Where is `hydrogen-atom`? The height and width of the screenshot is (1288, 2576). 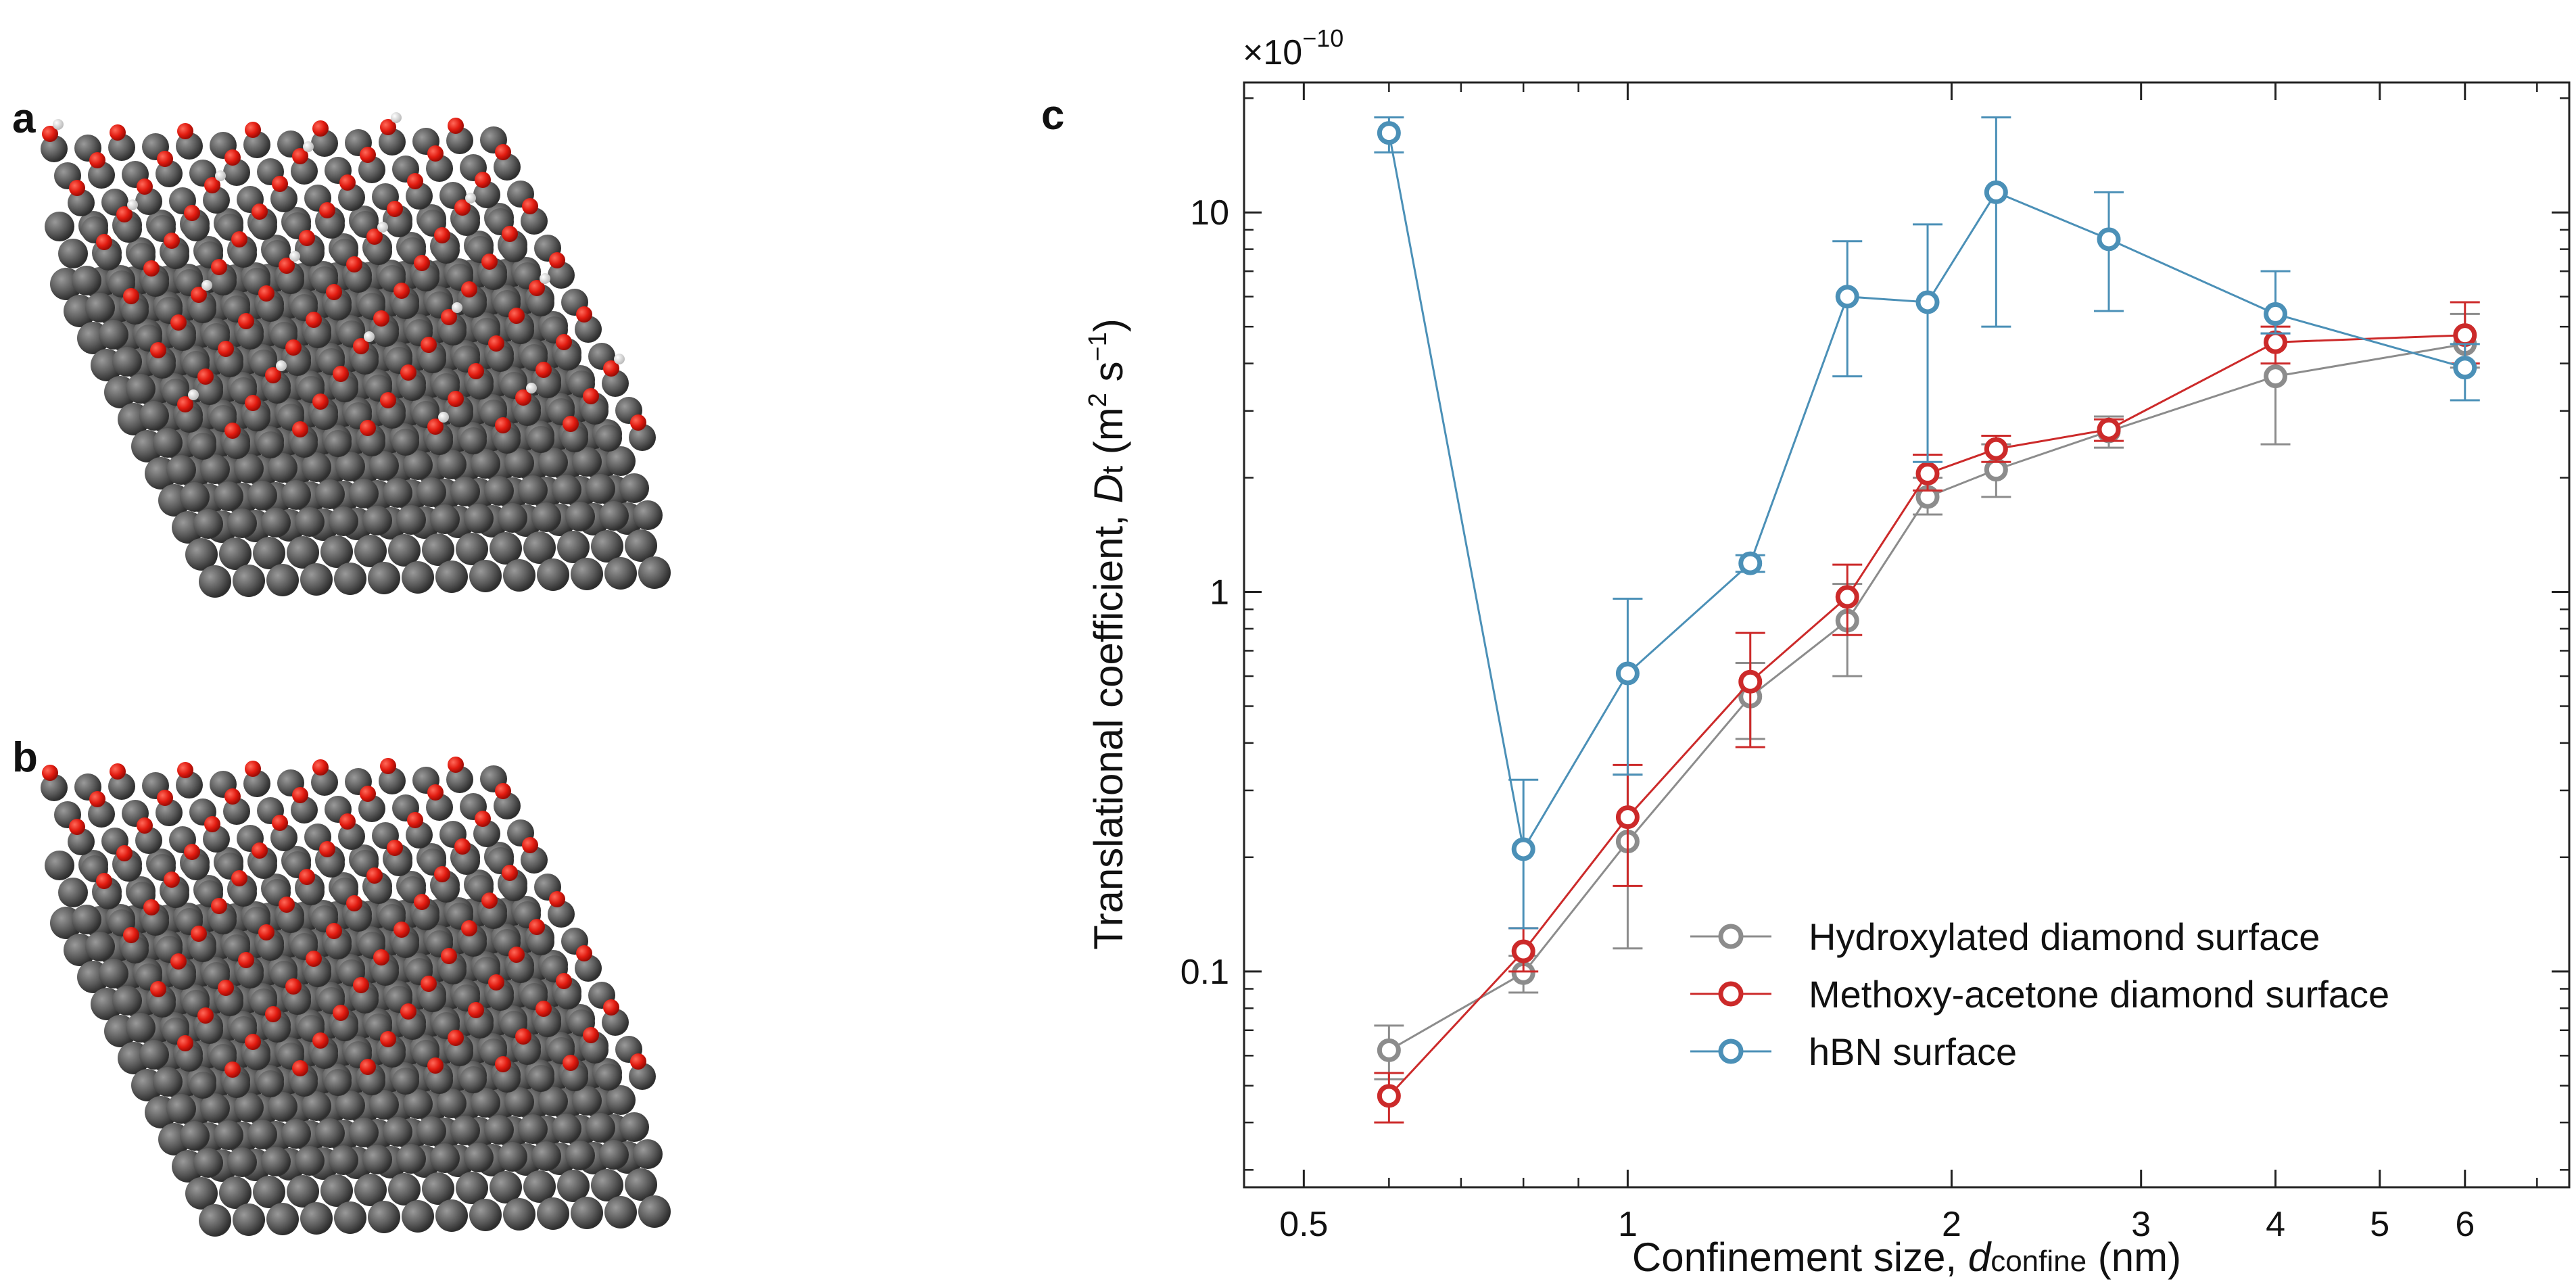 hydrogen-atom is located at coordinates (308, 146).